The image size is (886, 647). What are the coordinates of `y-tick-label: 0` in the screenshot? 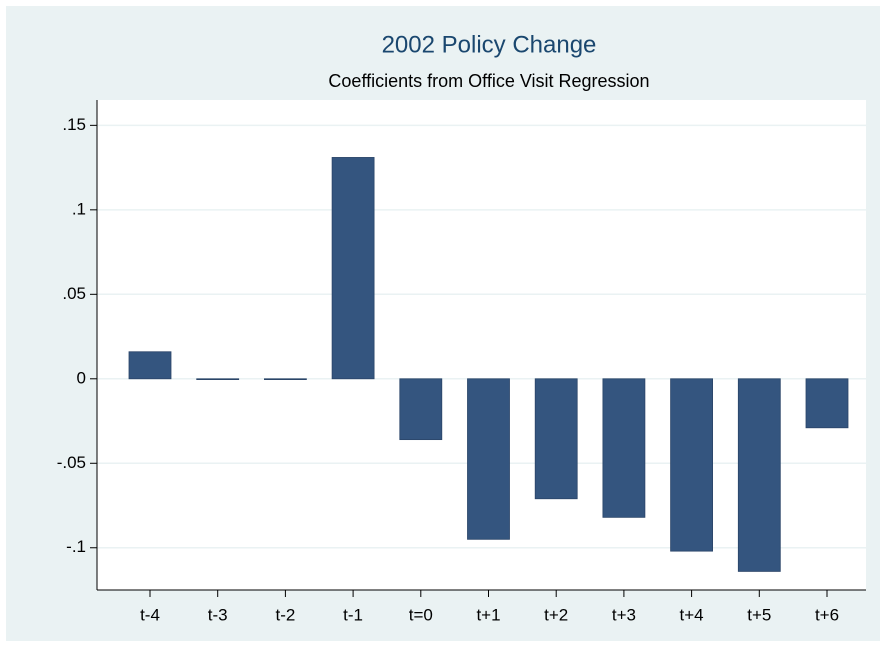 It's located at (81, 377).